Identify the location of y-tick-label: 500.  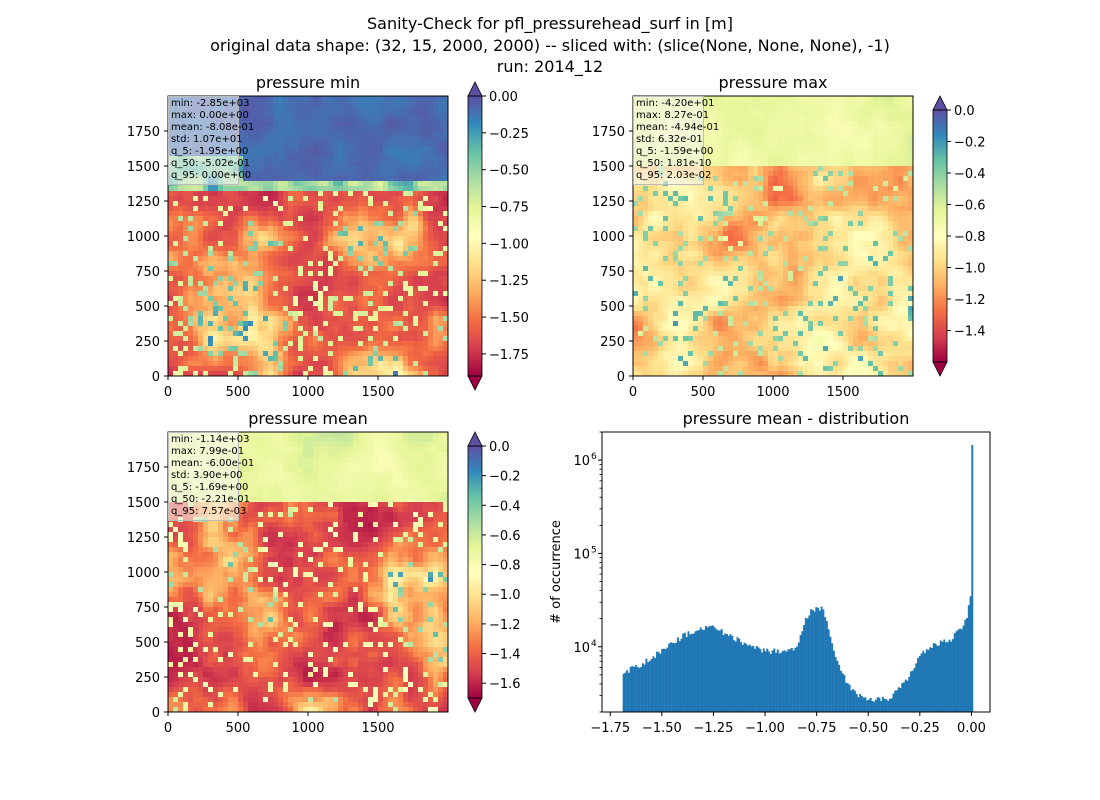
(147, 307).